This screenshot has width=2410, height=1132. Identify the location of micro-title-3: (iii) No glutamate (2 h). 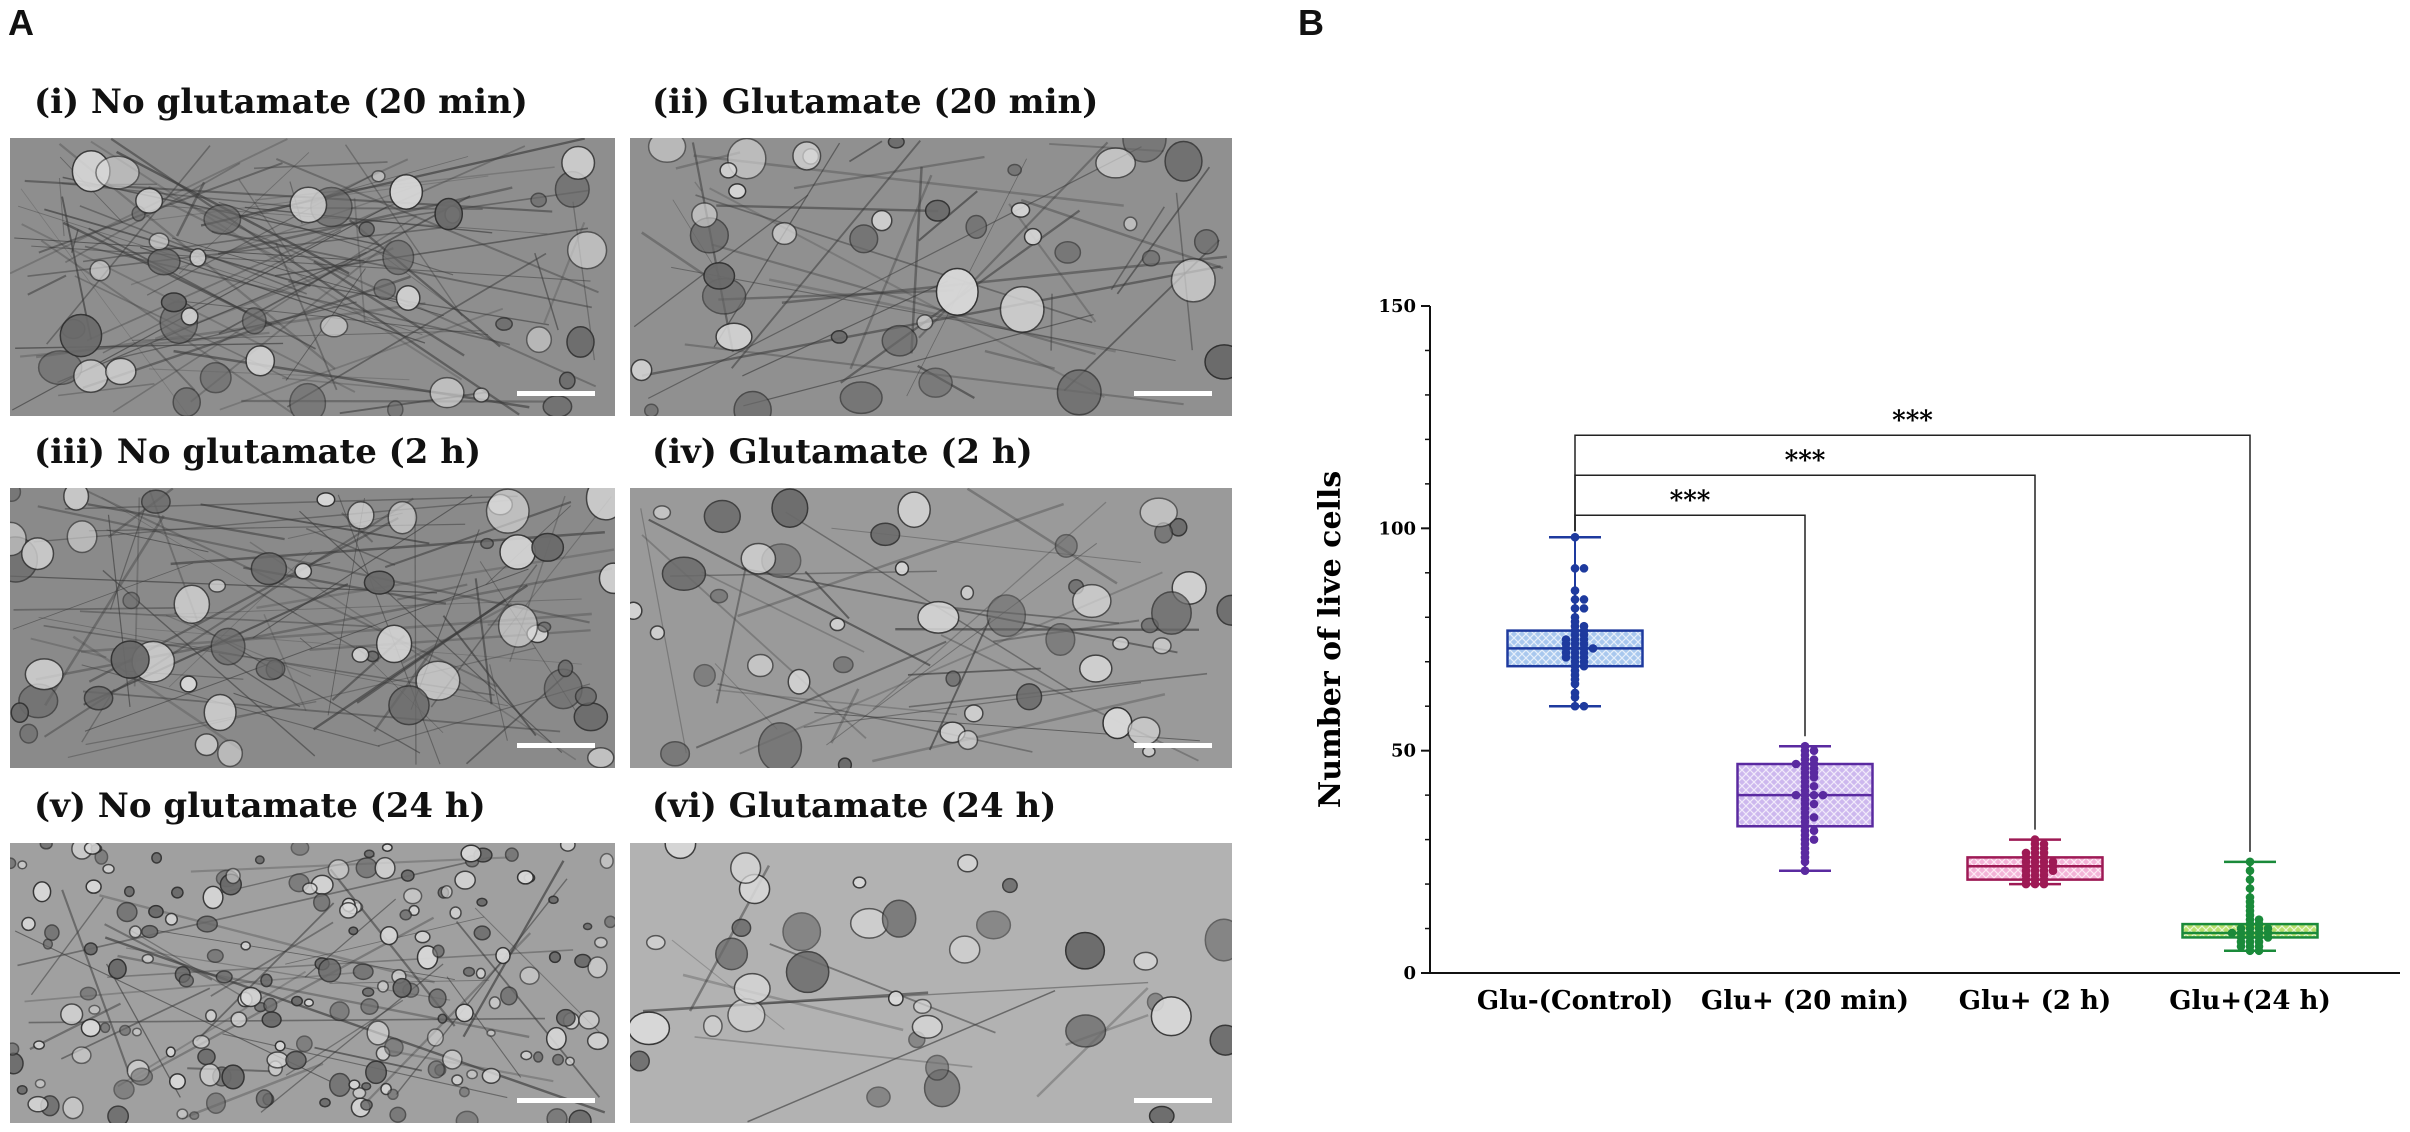
(258, 452).